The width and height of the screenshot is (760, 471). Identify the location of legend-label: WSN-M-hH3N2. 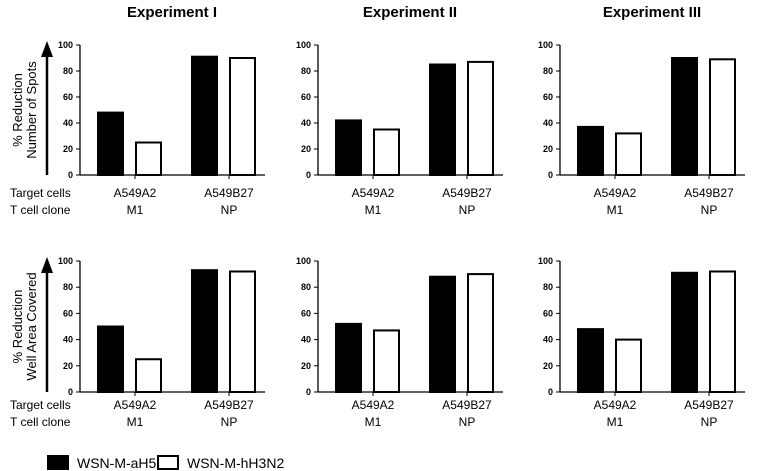
(235, 463).